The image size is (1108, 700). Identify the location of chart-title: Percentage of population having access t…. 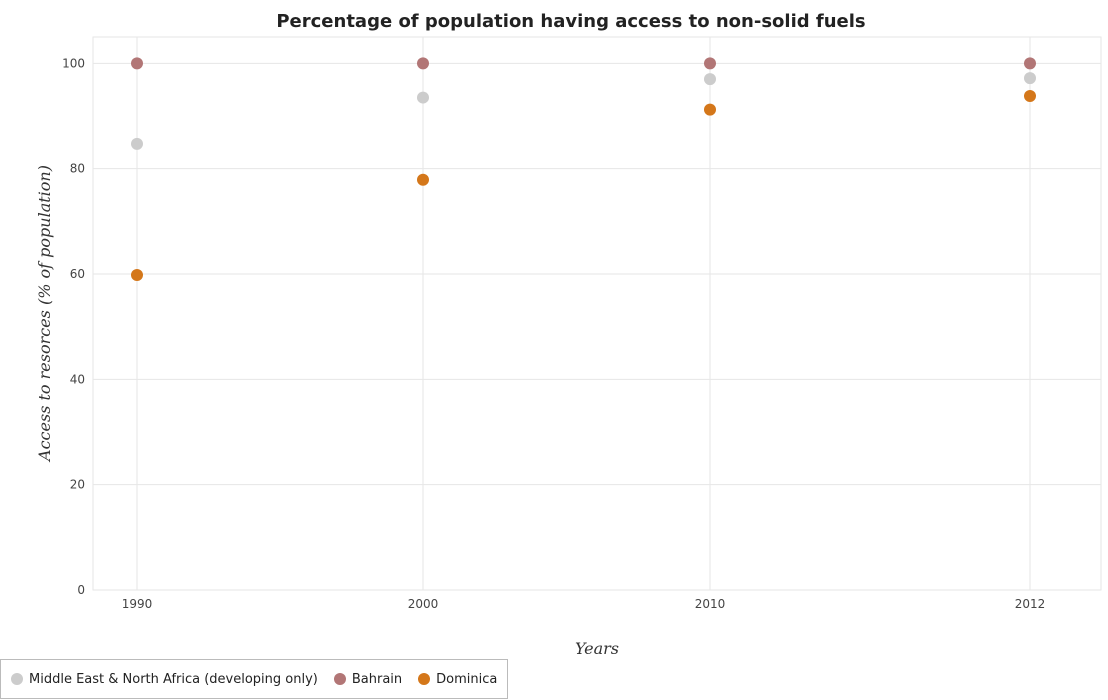
(570, 21).